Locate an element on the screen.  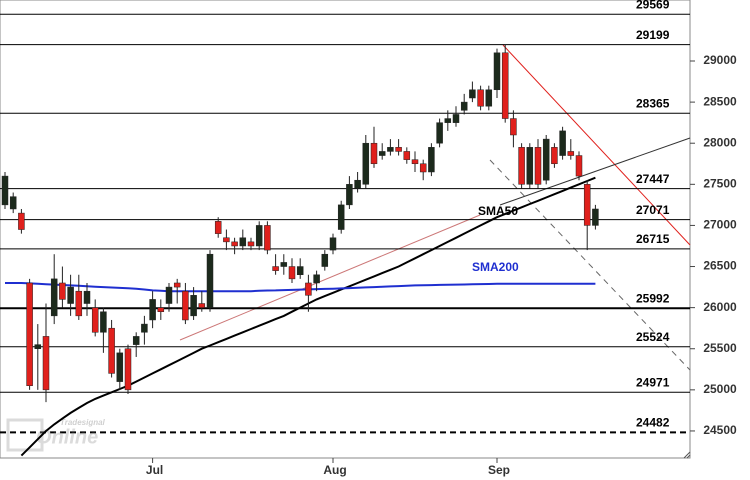
trend-line is located at coordinates (596, 145).